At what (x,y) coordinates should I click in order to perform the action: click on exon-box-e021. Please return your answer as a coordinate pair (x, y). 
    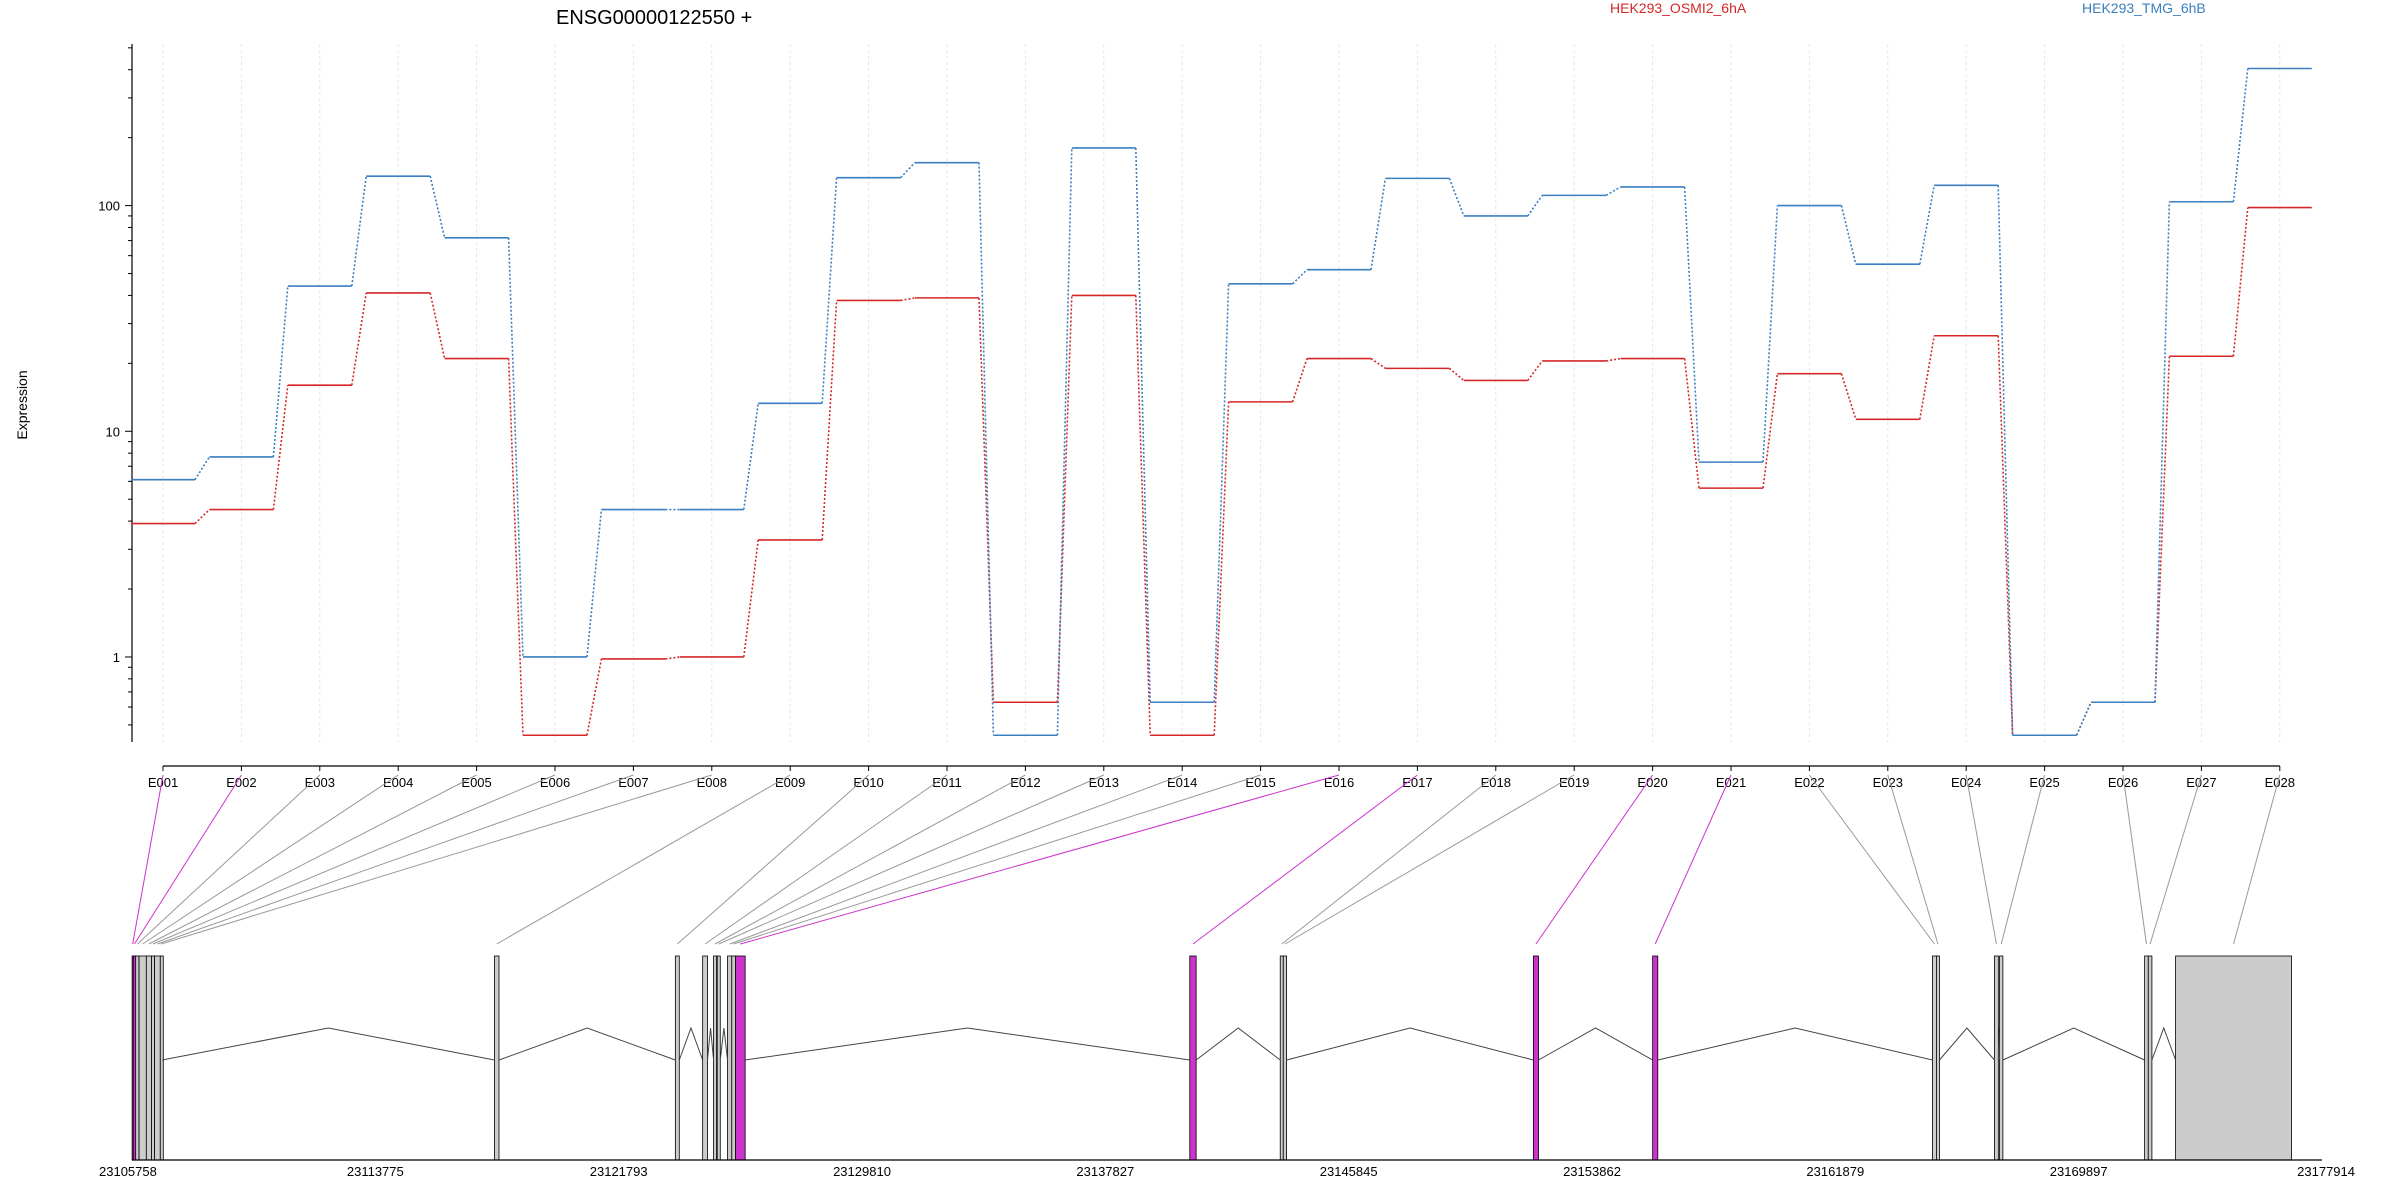
    Looking at the image, I should click on (1655, 1058).